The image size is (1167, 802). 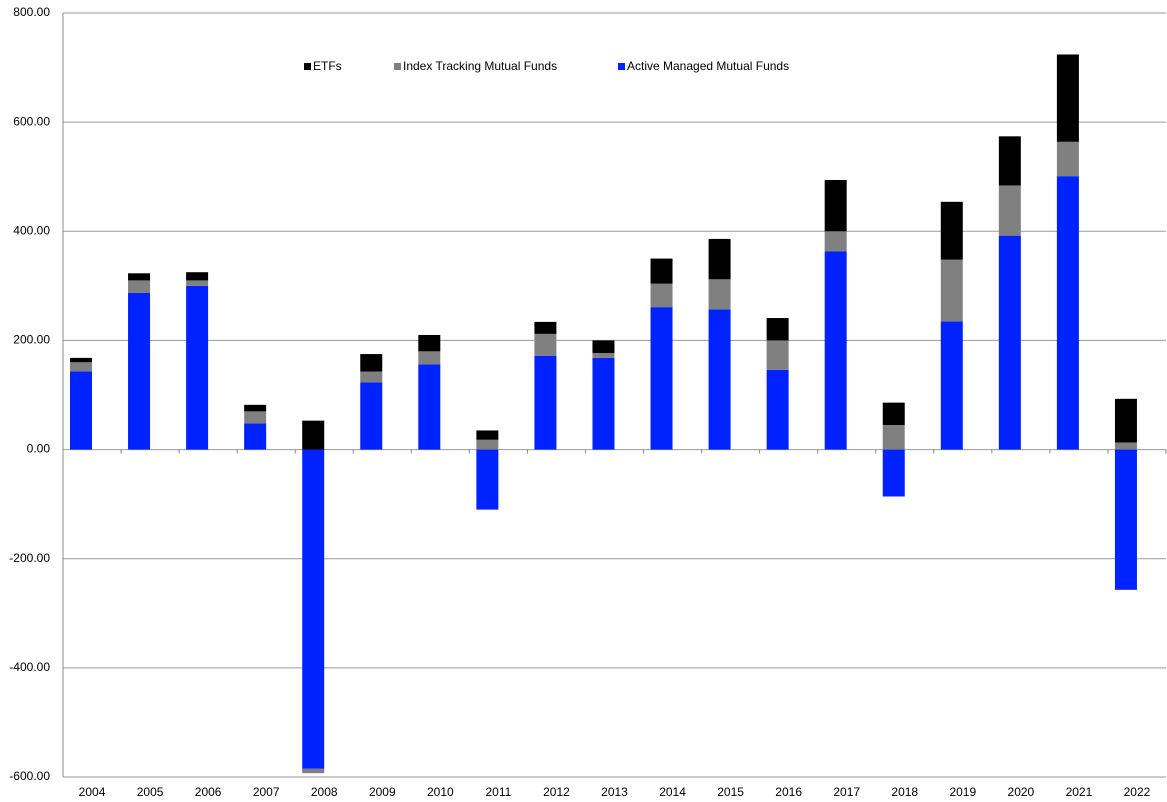 I want to click on x-tick-label: 2012, so click(x=556, y=792).